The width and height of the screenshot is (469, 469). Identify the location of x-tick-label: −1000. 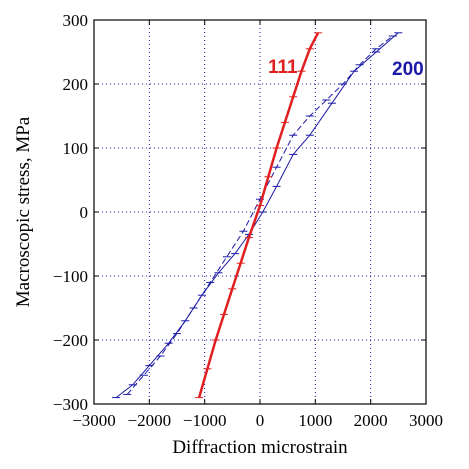
(205, 420).